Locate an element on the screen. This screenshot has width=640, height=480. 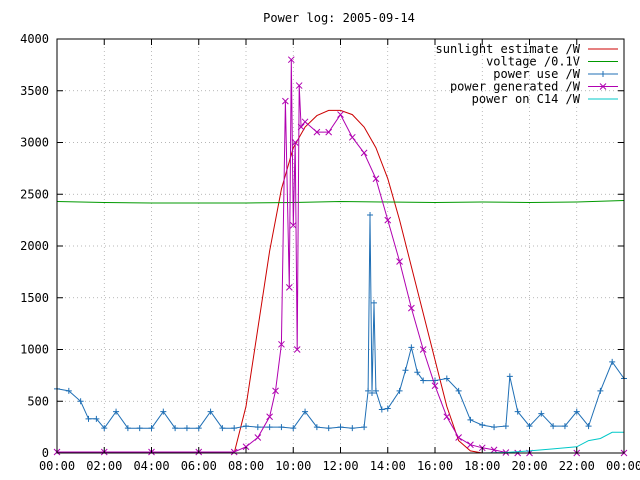
chart-title: Power log: 2005-09-14 is located at coordinates (339, 18).